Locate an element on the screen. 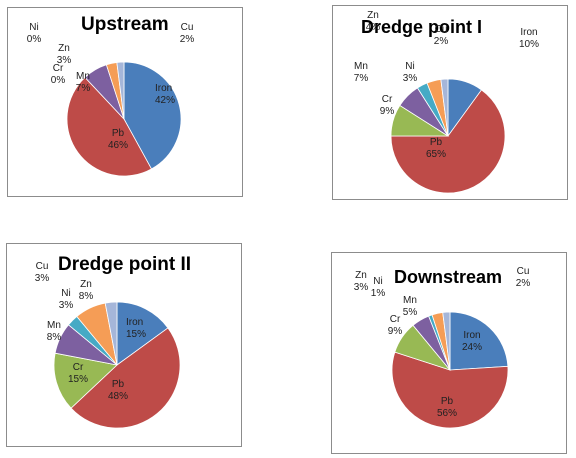  slice-label-cu: Cu 3% is located at coordinates (42, 272).